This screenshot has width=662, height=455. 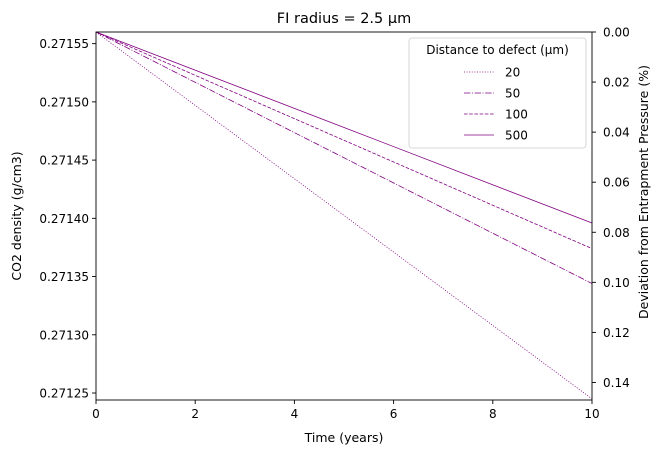 I want to click on legend-title: Distance to defect (µm), so click(x=497, y=50).